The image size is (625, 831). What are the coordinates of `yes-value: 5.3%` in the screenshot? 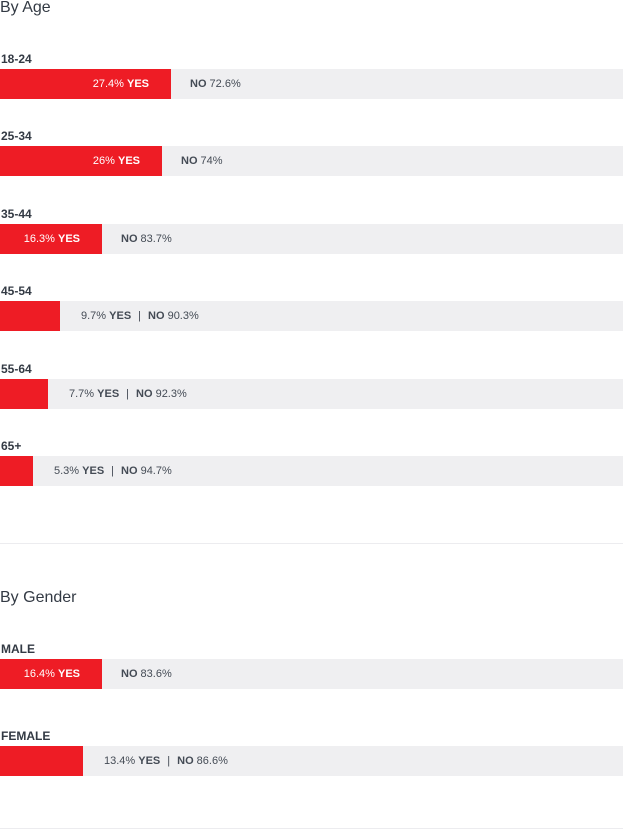 It's located at (68, 471).